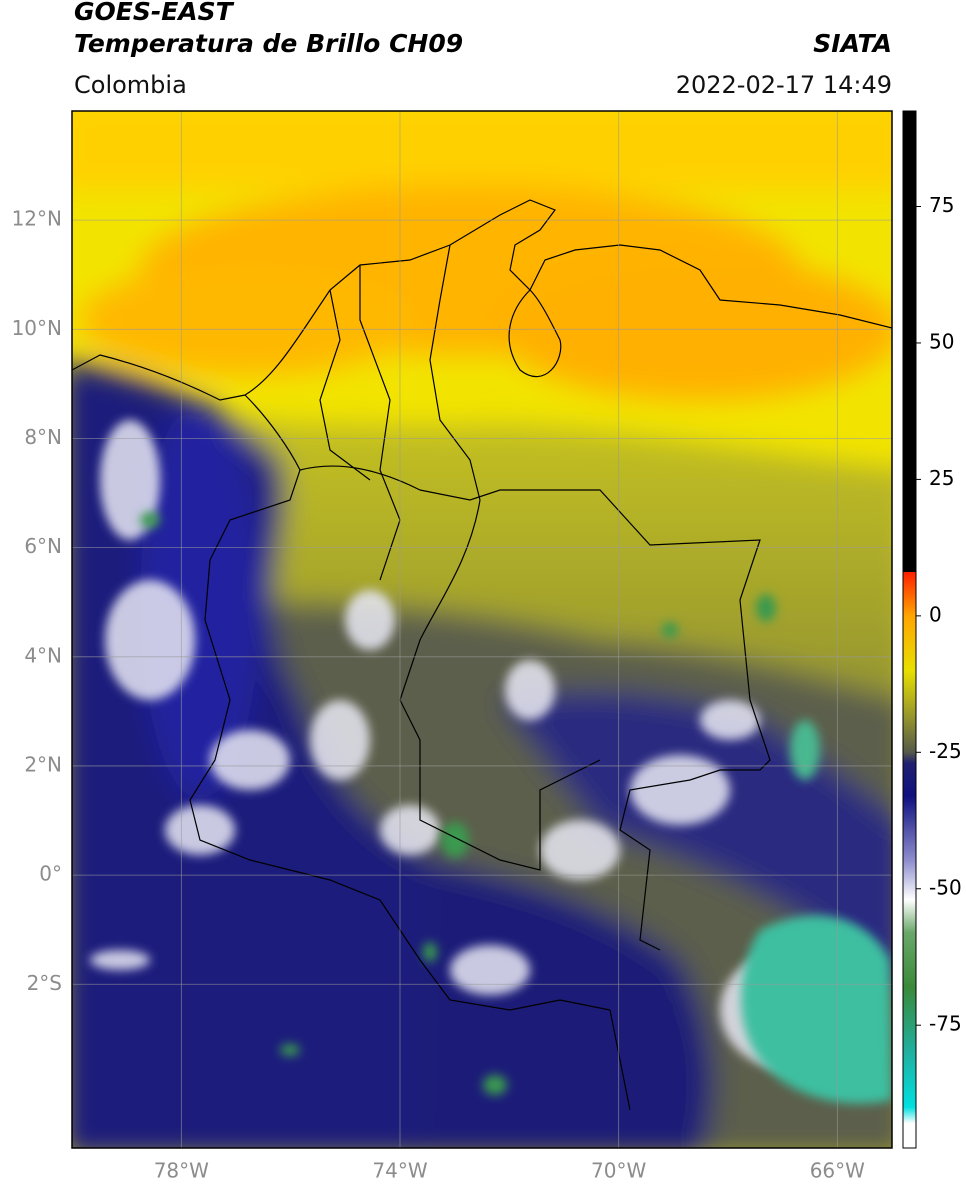 Image resolution: width=966 pixels, height=1190 pixels. Describe the element at coordinates (784, 85) in the screenshot. I see `datetime: 2022-02-17 14:49` at that location.